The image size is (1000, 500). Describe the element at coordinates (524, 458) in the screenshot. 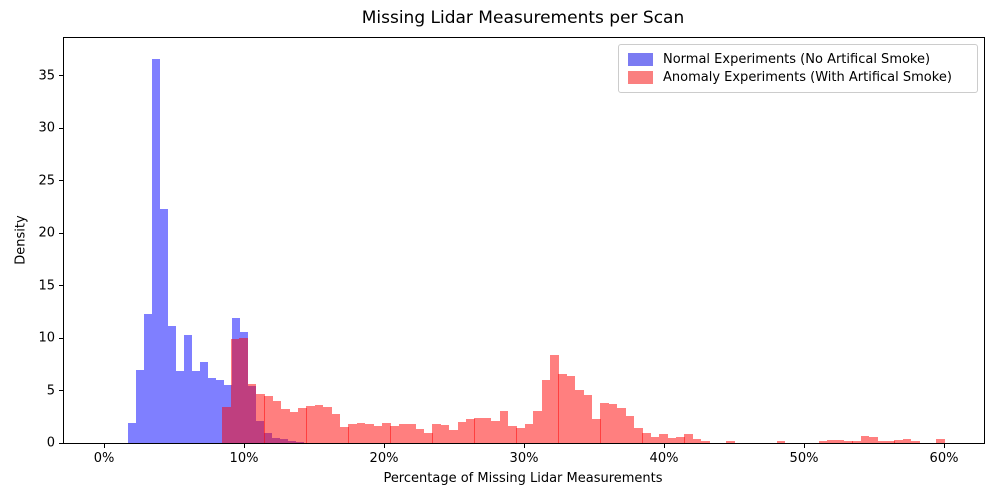

I see `x-tick-label: 30%` at that location.